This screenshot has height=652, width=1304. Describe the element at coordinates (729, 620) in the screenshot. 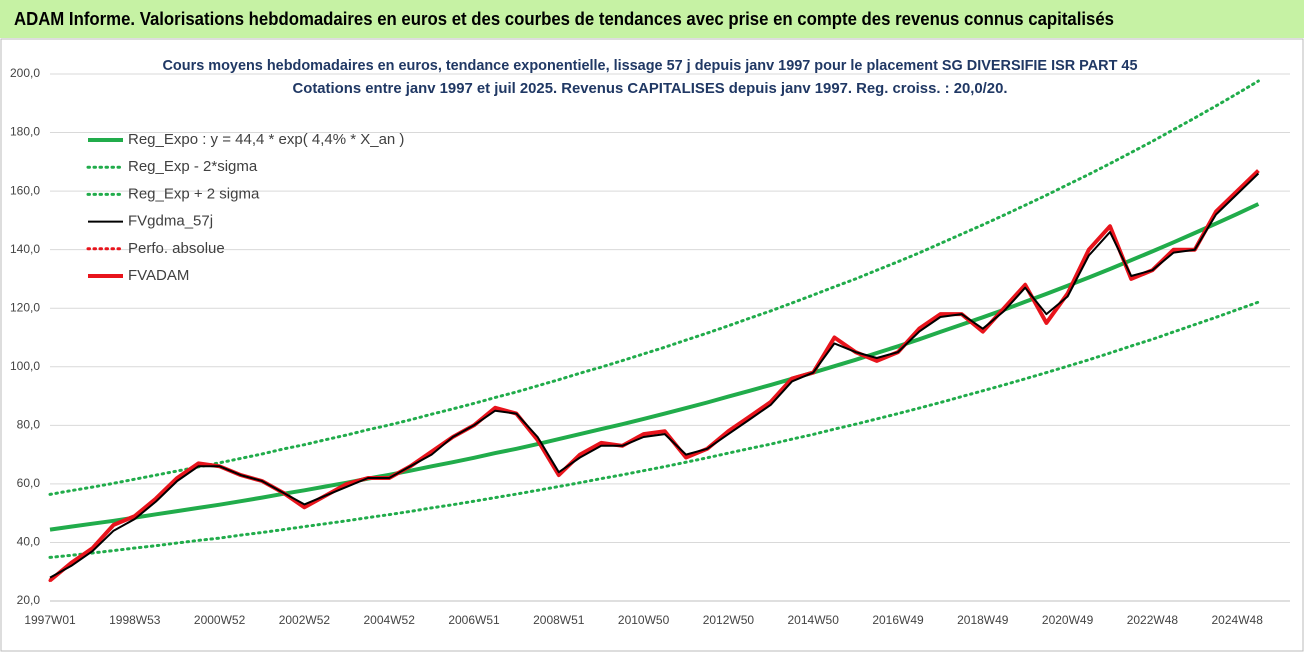

I see `x-tick-label: 2012W50` at that location.